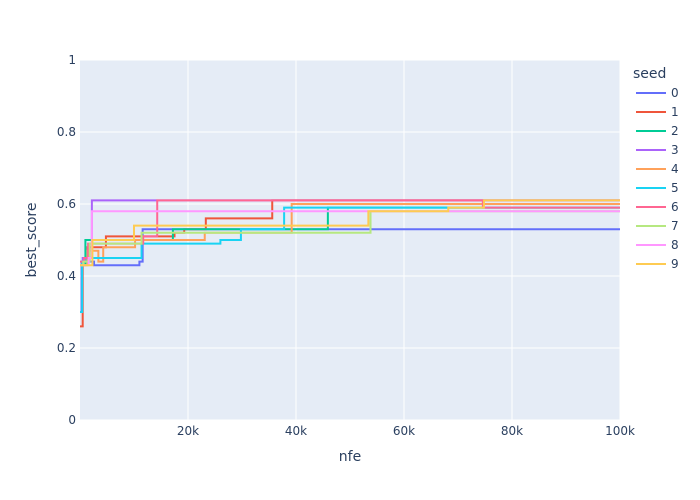  I want to click on y-tick-label: 0.6, so click(66, 204).